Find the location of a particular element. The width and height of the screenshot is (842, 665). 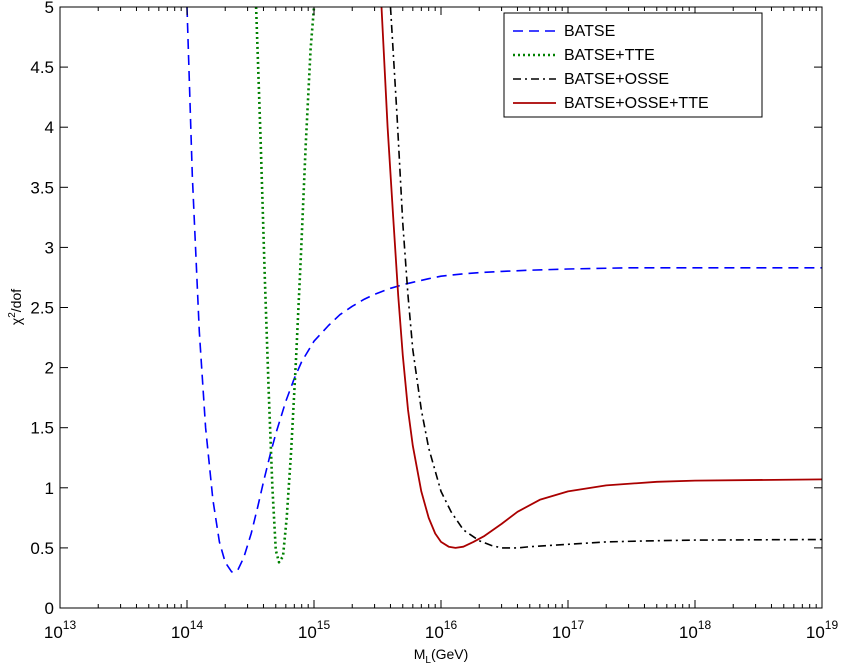

x-axis-label-main: M is located at coordinates (420, 654).